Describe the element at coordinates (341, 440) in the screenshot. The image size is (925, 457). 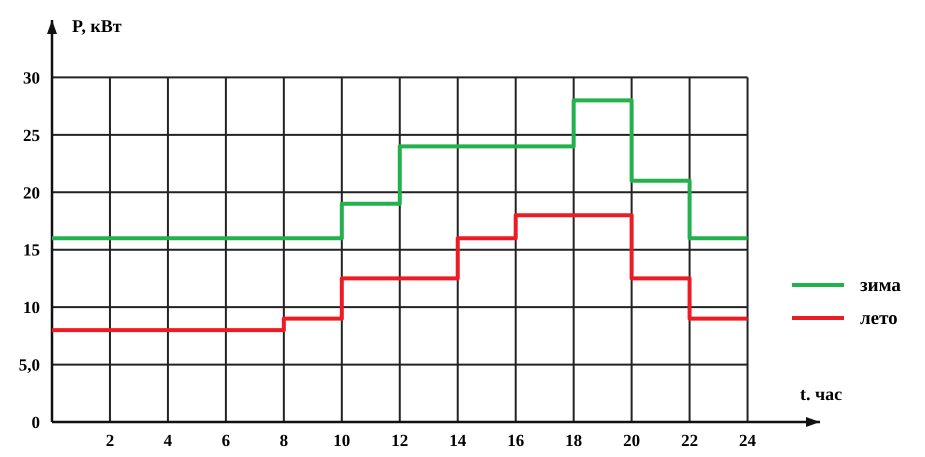
I see `x-tick-label: 10` at that location.